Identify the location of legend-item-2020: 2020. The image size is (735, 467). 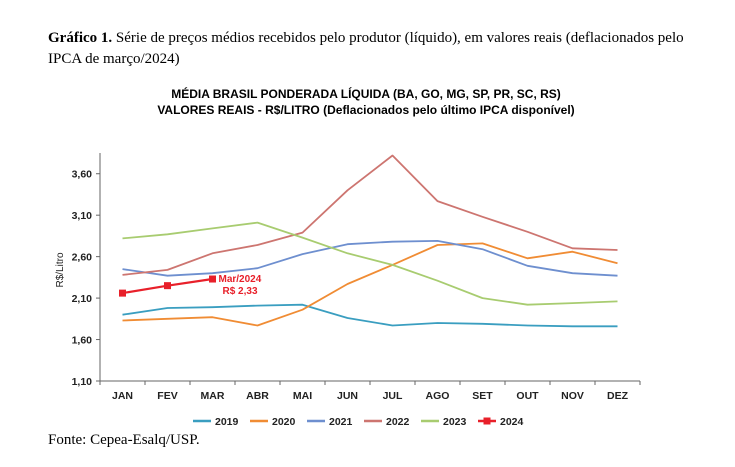
(273, 422).